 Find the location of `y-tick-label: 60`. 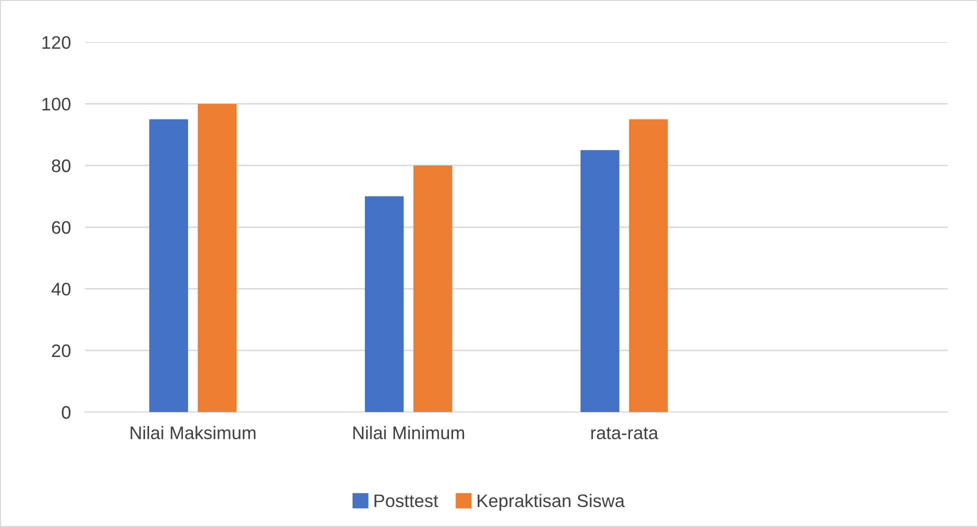

y-tick-label: 60 is located at coordinates (61, 227).